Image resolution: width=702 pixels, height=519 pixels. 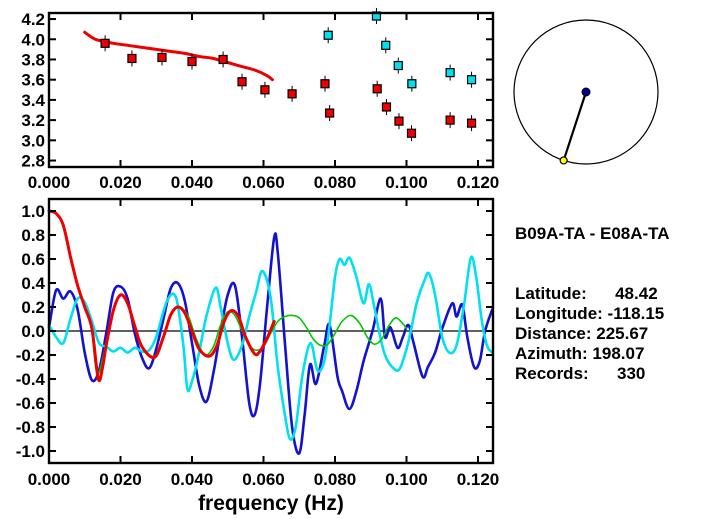 What do you see at coordinates (288, 88) in the screenshot?
I see `dispersion-red-velocity-points` at bounding box center [288, 88].